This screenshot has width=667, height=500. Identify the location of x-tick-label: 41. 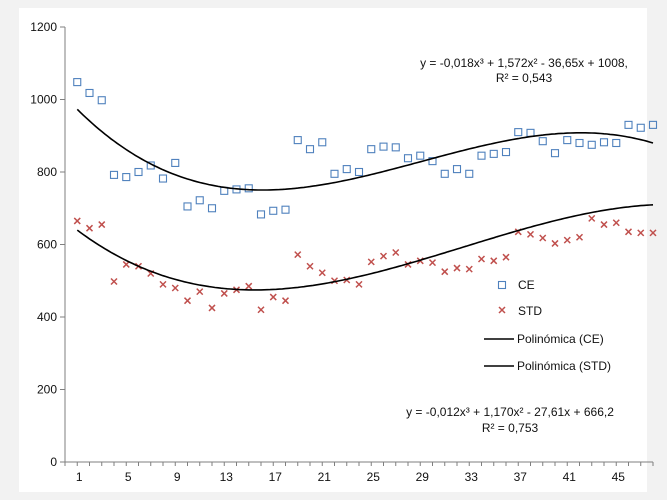
(570, 477).